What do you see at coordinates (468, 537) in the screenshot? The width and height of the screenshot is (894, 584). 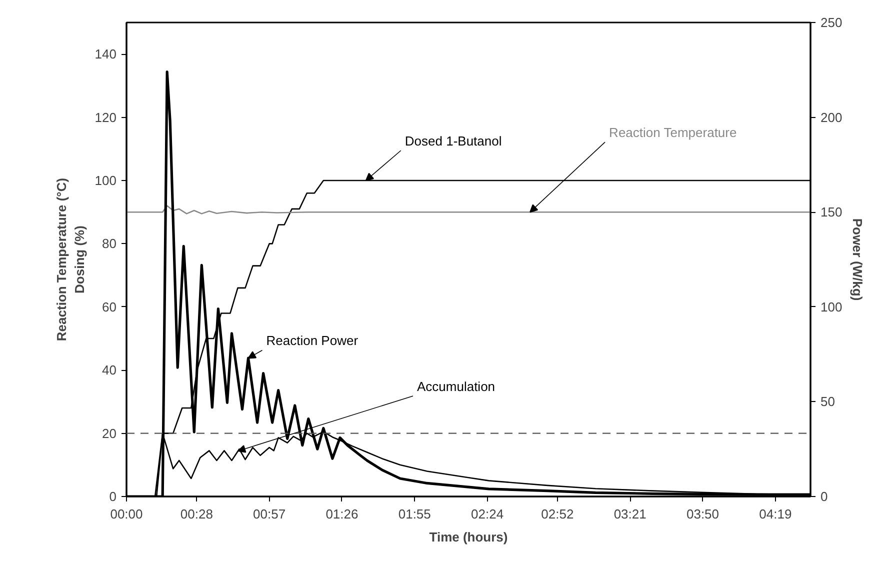 I see `x-axis-title: Time (hours)` at bounding box center [468, 537].